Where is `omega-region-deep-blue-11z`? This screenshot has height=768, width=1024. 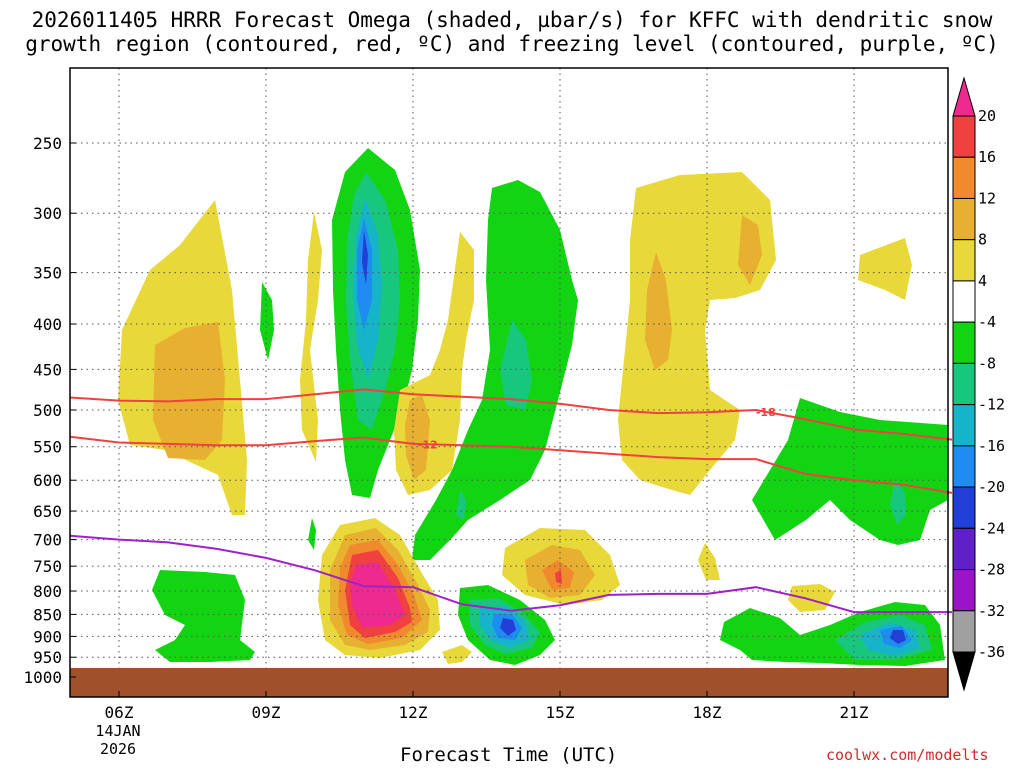
omega-region-deep-blue-11z is located at coordinates (365, 257).